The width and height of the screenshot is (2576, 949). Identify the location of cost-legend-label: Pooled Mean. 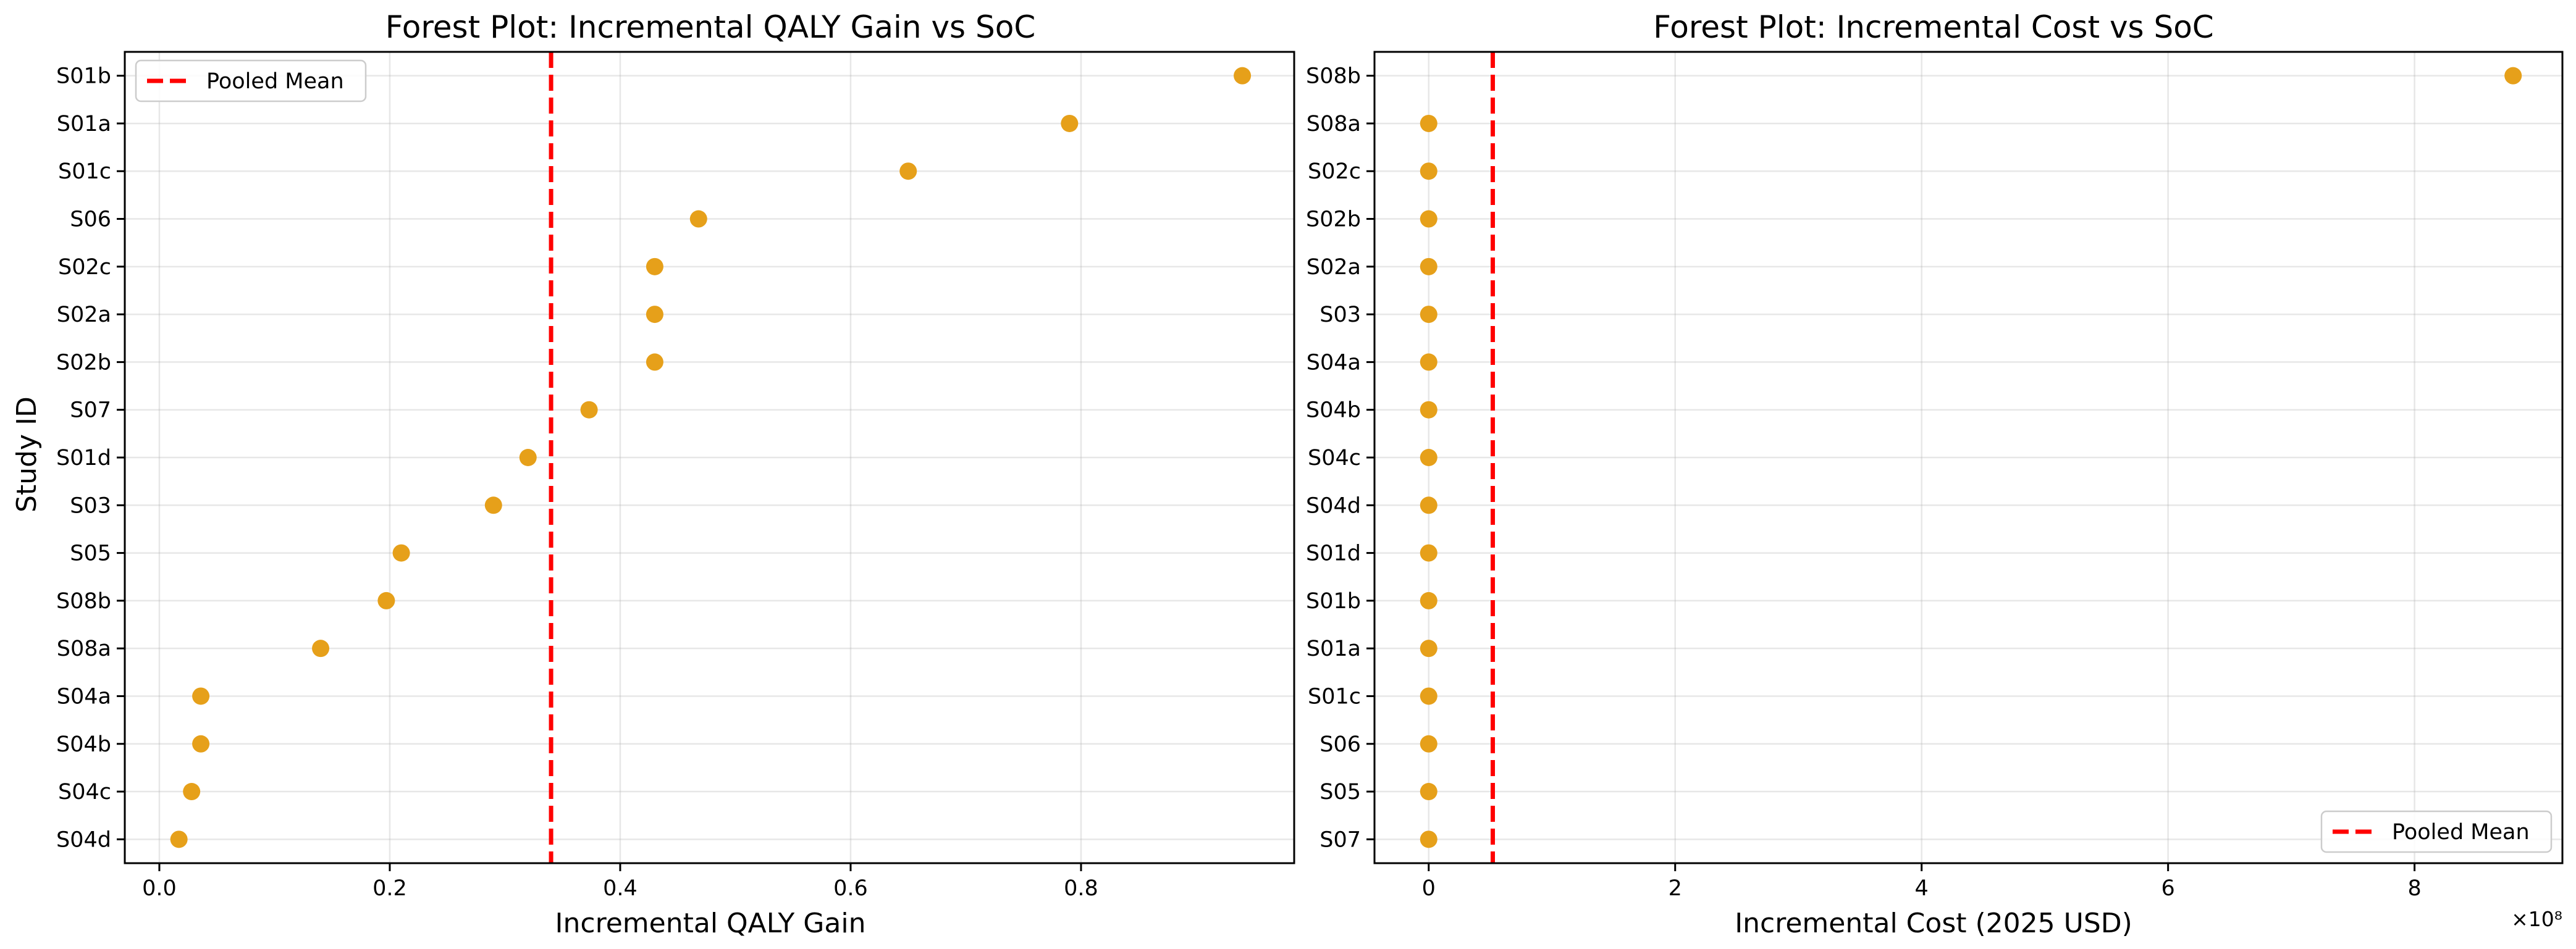
(2461, 832).